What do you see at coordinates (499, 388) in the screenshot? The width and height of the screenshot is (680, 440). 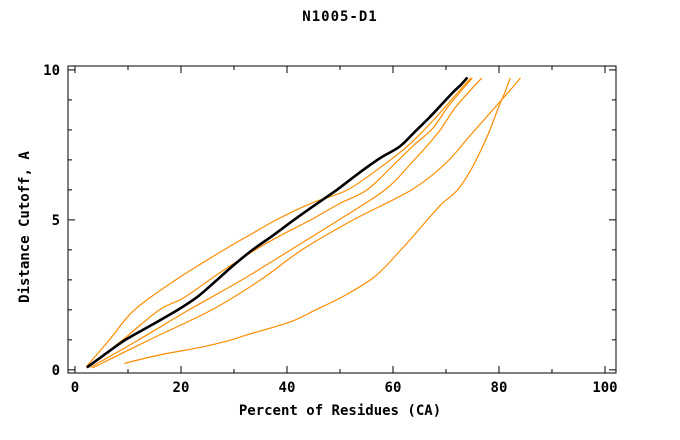 I see `x-tick-label: 80` at bounding box center [499, 388].